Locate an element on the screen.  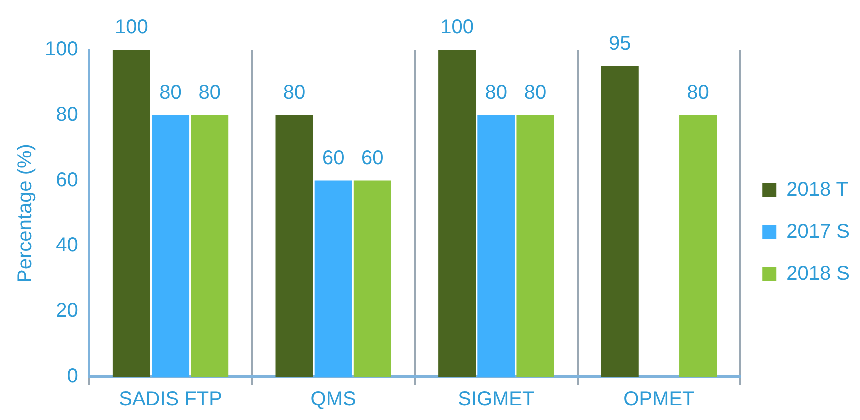
legend-label: 2018 T is located at coordinates (817, 190).